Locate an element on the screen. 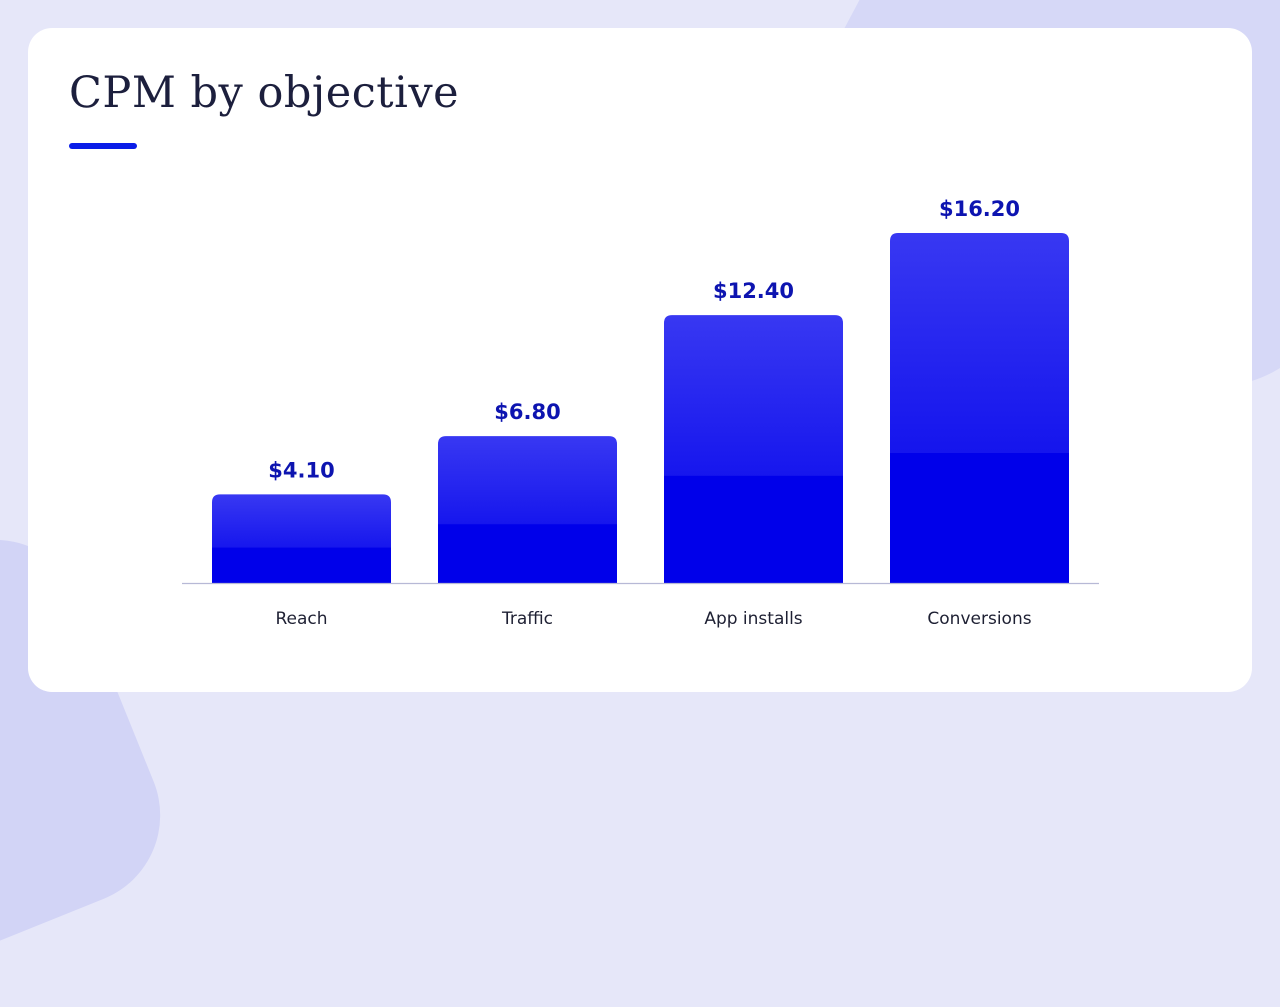 The image size is (1280, 1007). category-label-conversions: Conversions is located at coordinates (979, 619).